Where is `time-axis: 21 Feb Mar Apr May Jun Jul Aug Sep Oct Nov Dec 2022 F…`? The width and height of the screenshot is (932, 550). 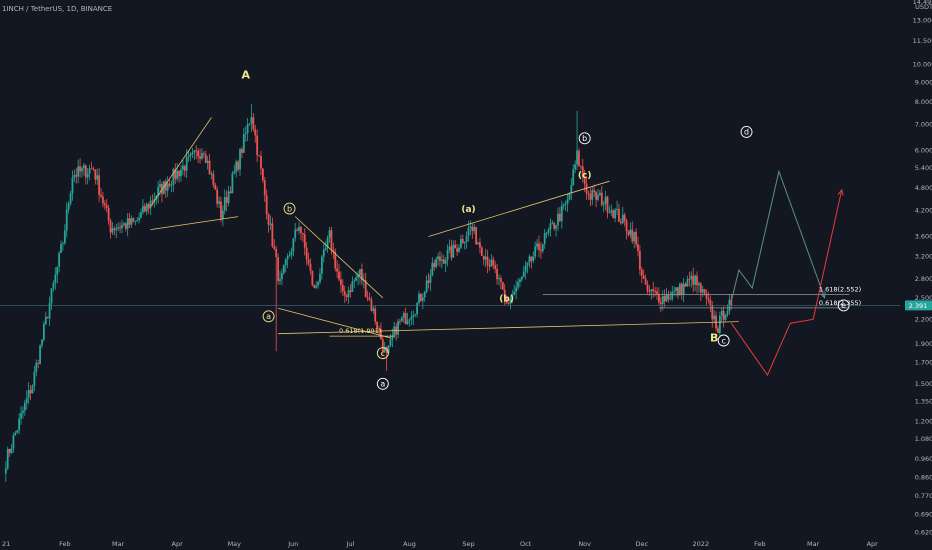 time-axis: 21 Feb Mar Apr May Jun Jul Aug Sep Oct Nov Dec 2022 F… is located at coordinates (440, 544).